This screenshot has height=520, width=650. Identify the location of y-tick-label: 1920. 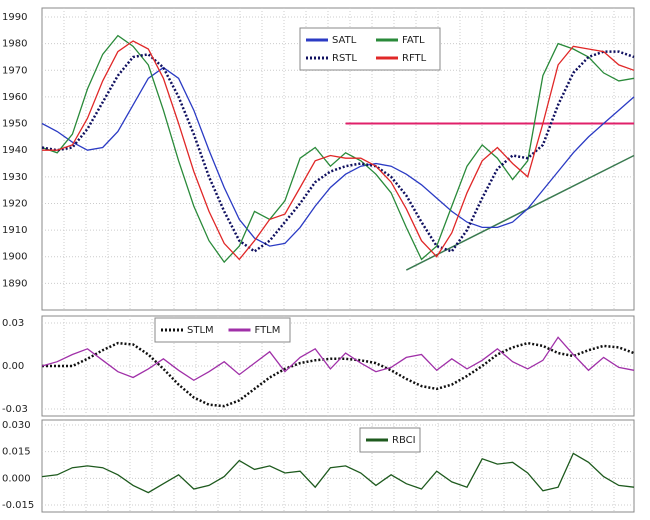
(14, 203).